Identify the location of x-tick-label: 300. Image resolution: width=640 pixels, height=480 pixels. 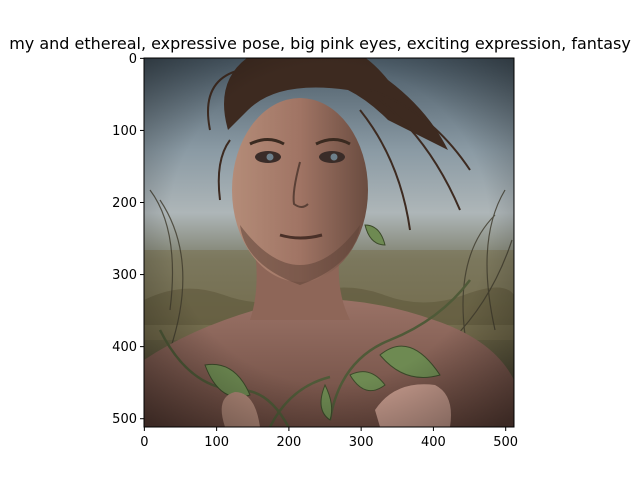
(361, 442).